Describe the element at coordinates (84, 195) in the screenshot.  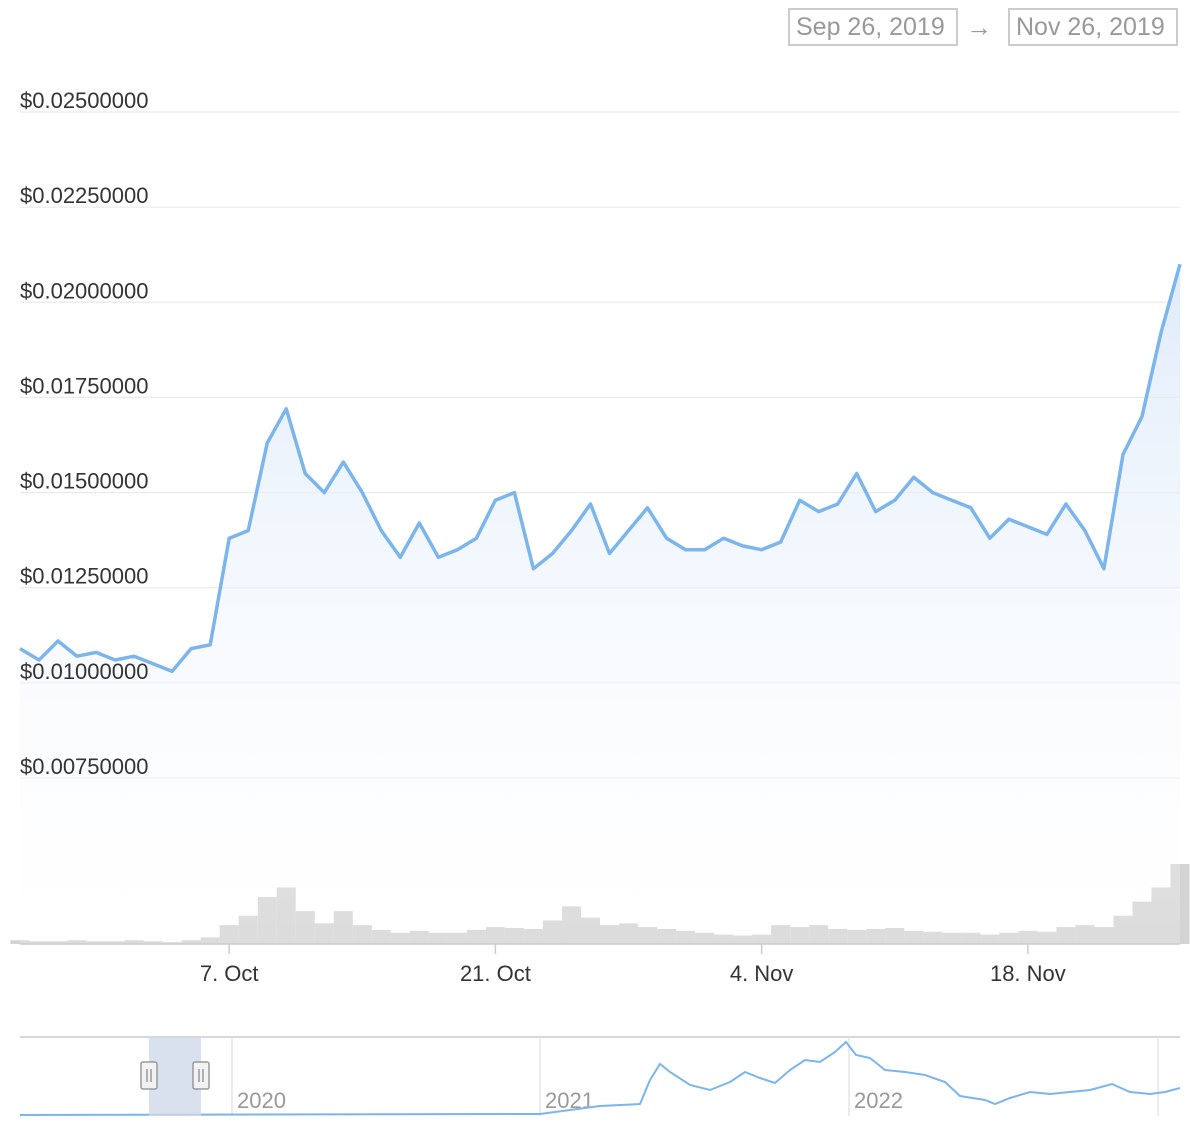
I see `y-tick-label: $0.02250000` at that location.